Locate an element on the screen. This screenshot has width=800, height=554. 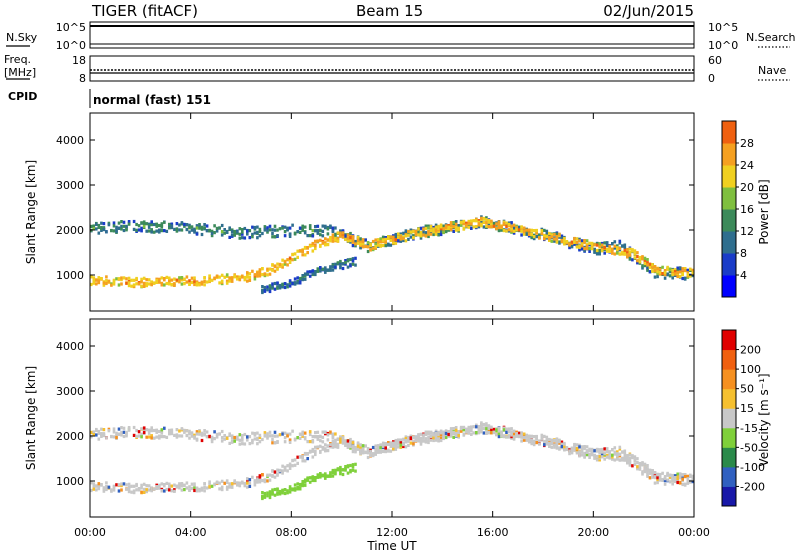
velocity-xlabel: Time UT is located at coordinates (391, 546).